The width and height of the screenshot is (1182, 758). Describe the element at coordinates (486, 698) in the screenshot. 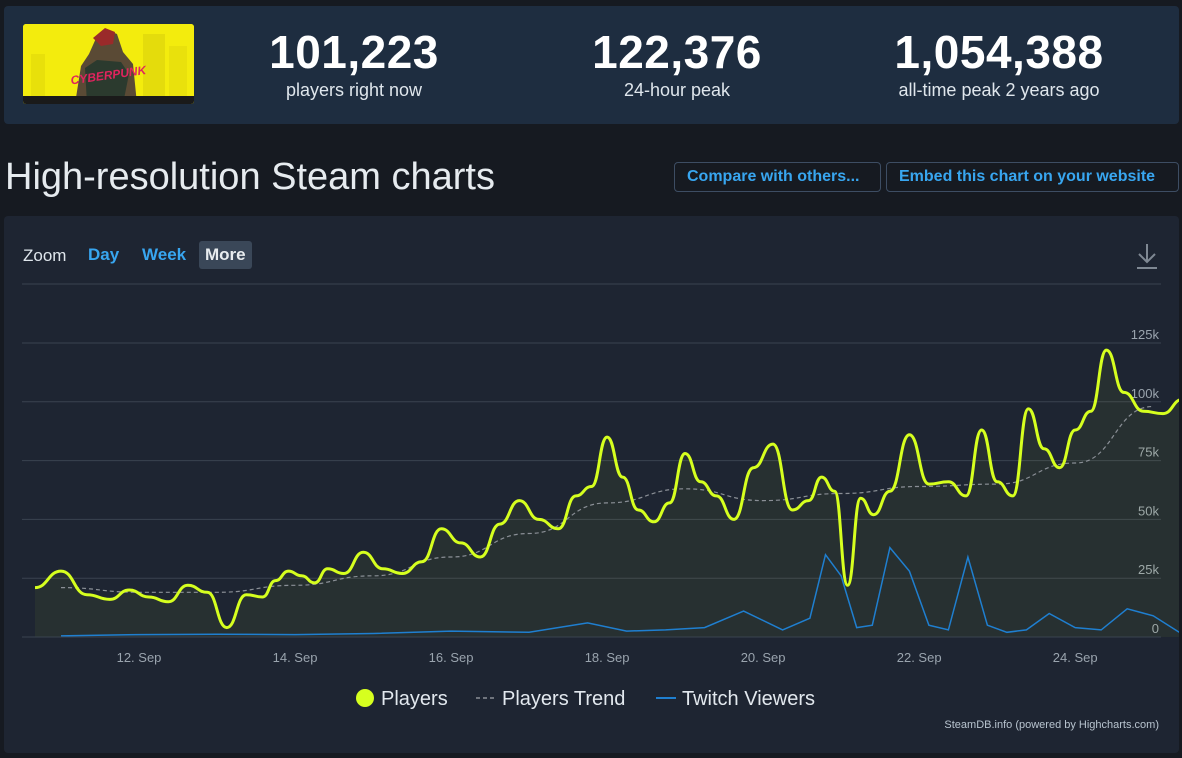

I see `trend-line-icon` at that location.